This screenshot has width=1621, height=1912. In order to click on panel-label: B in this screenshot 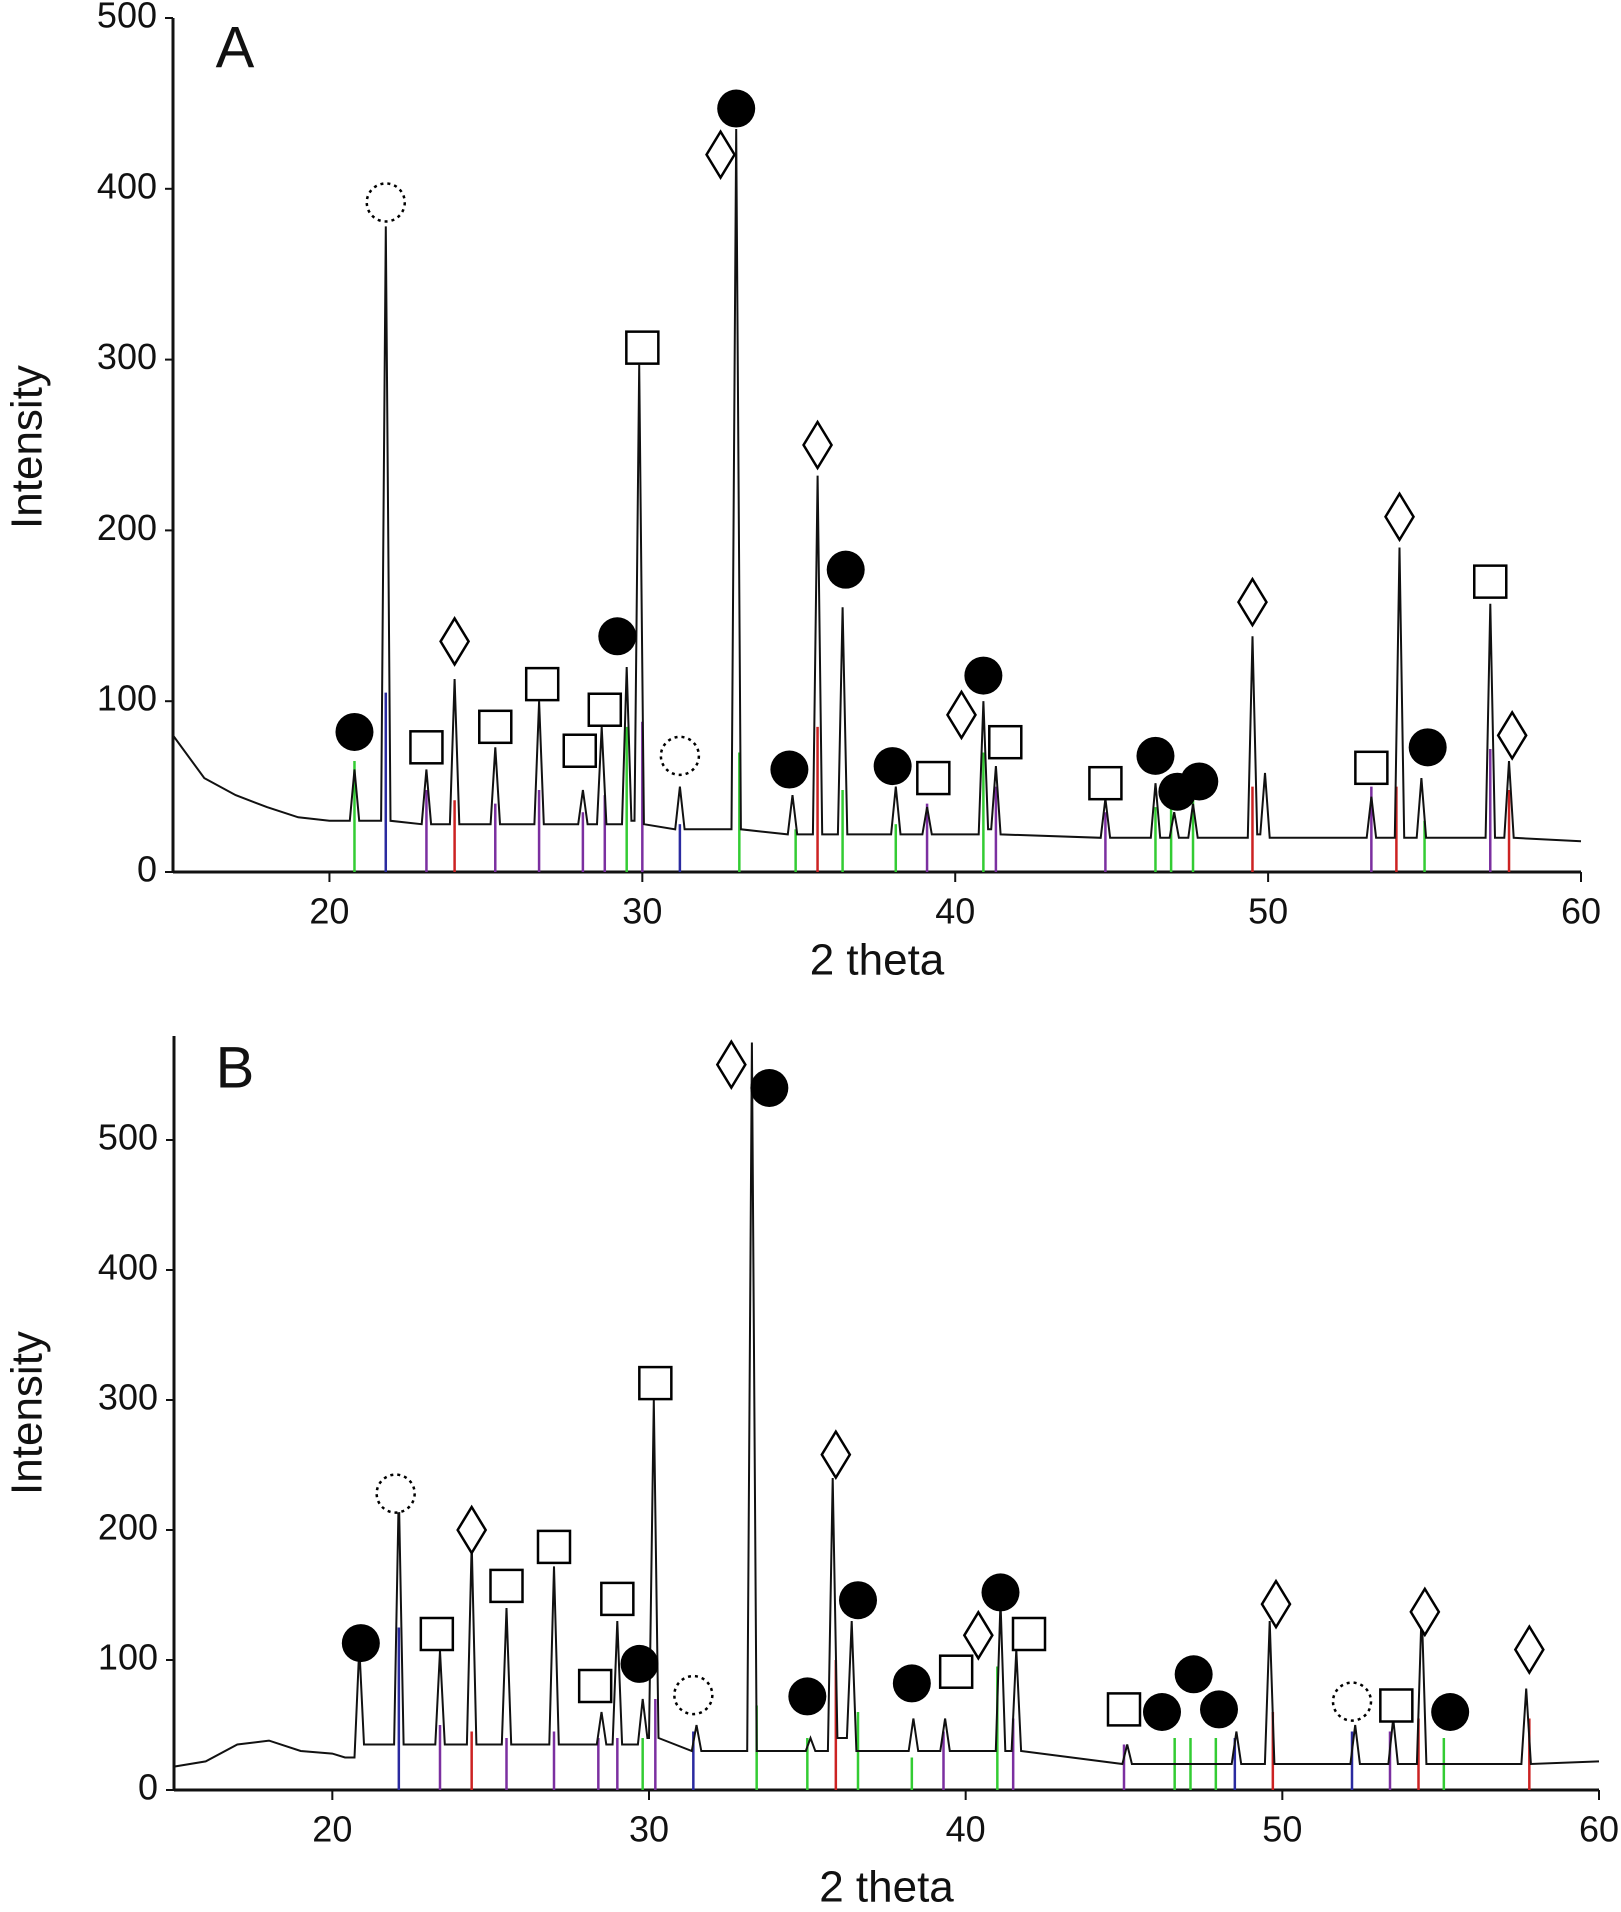, I will do `click(235, 1067)`.